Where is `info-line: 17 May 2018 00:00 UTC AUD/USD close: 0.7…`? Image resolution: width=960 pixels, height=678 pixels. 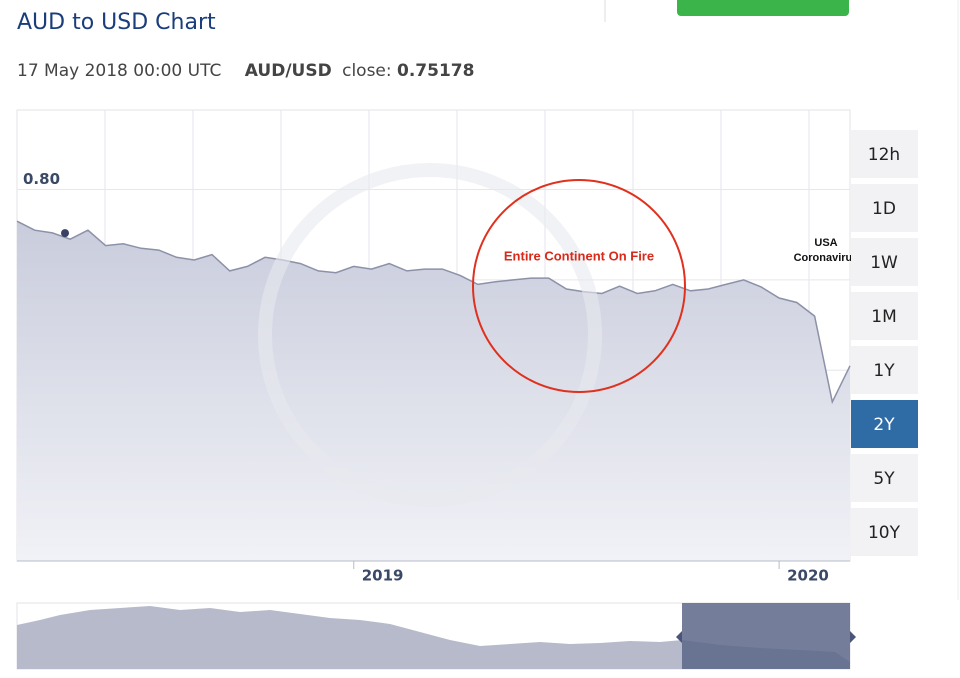 info-line: 17 May 2018 00:00 UTC AUD/USD close: 0.7… is located at coordinates (245, 71).